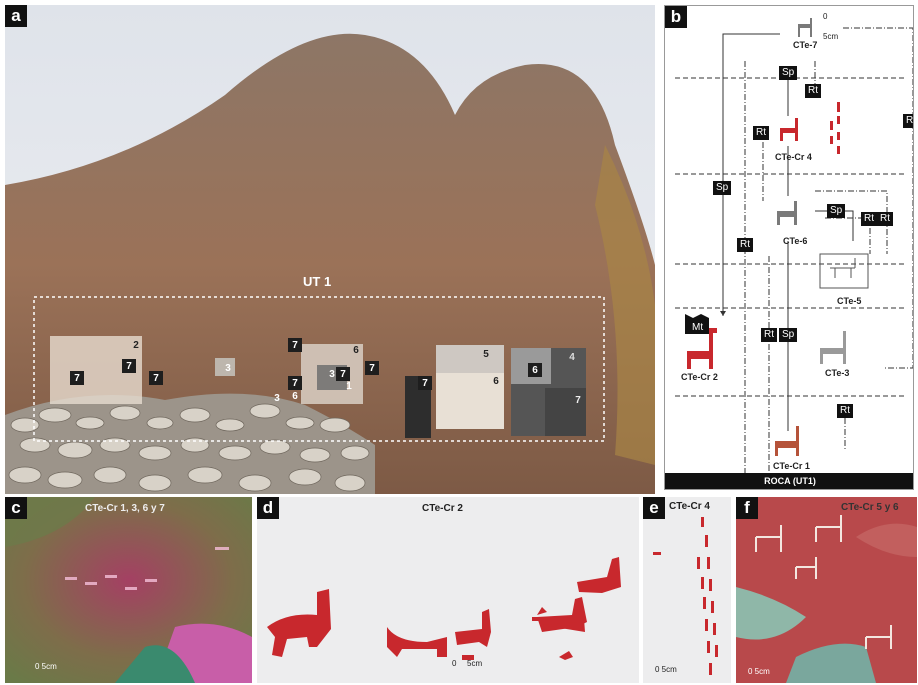 The height and width of the screenshot is (685, 918). I want to click on base-label: ROCA (UT1), so click(790, 481).